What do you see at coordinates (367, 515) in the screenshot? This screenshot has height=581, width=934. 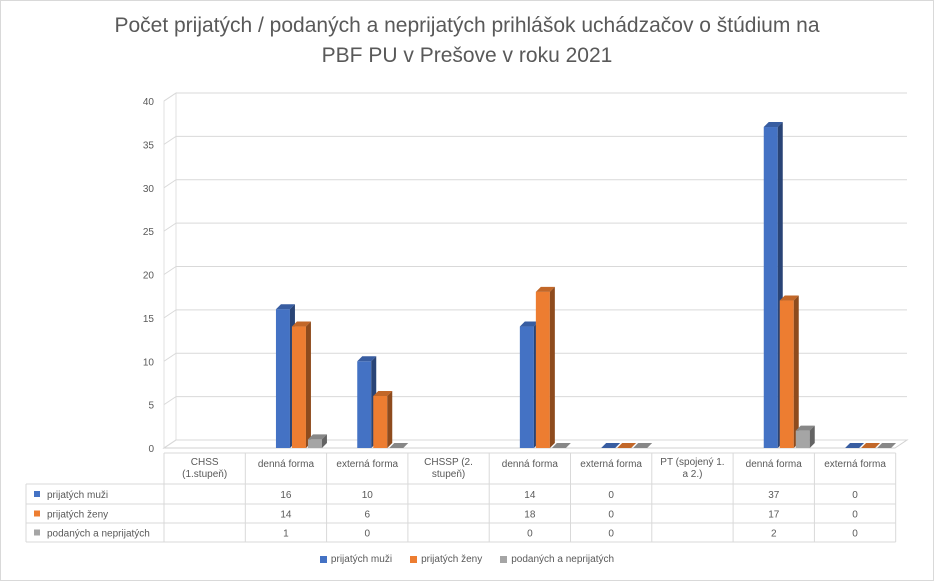 I see `data-label: 6` at bounding box center [367, 515].